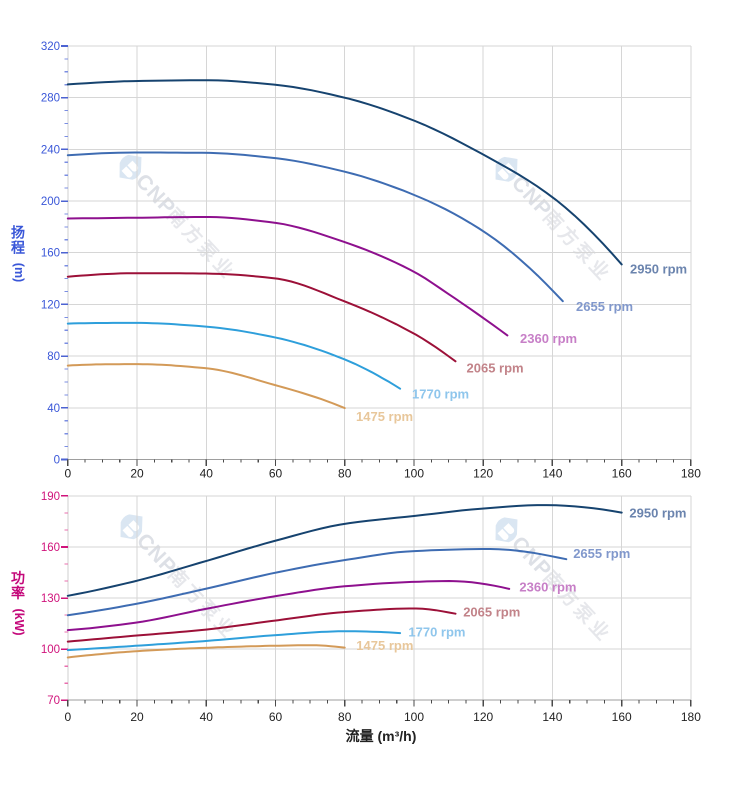  Describe the element at coordinates (50, 599) in the screenshot. I see `svg-text: 130` at that location.